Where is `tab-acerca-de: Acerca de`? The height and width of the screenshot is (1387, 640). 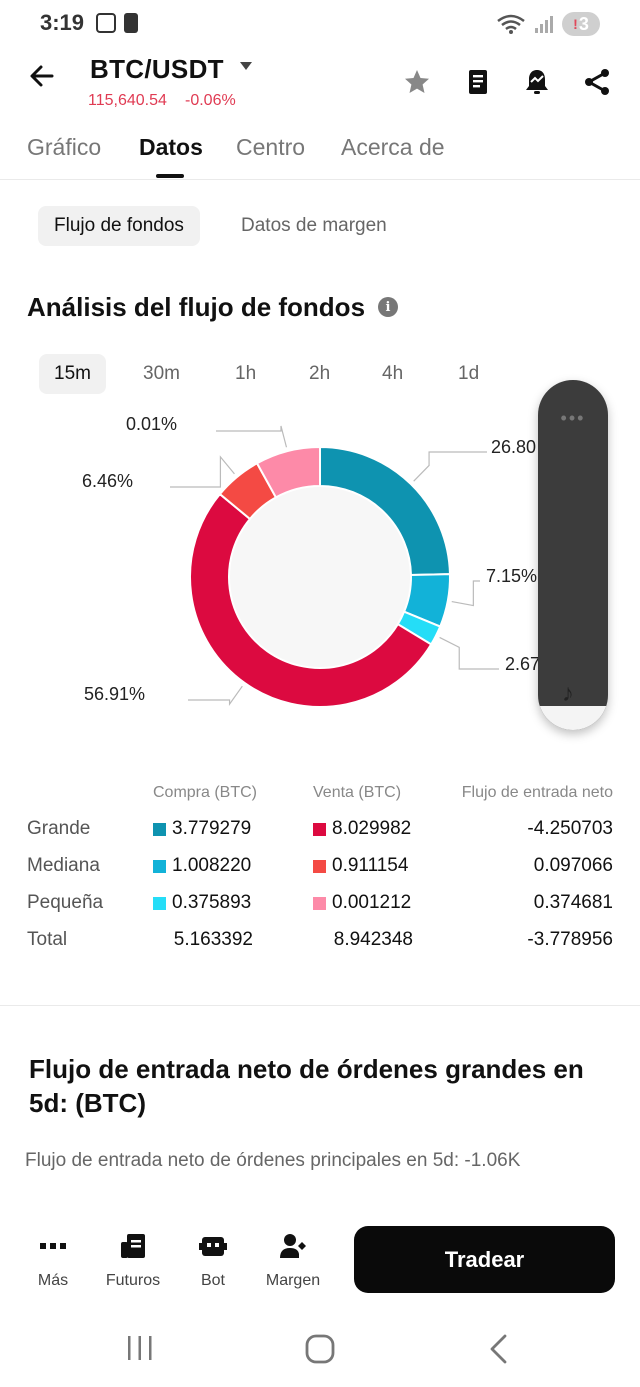
tab-acerca-de: Acerca de is located at coordinates (393, 147).